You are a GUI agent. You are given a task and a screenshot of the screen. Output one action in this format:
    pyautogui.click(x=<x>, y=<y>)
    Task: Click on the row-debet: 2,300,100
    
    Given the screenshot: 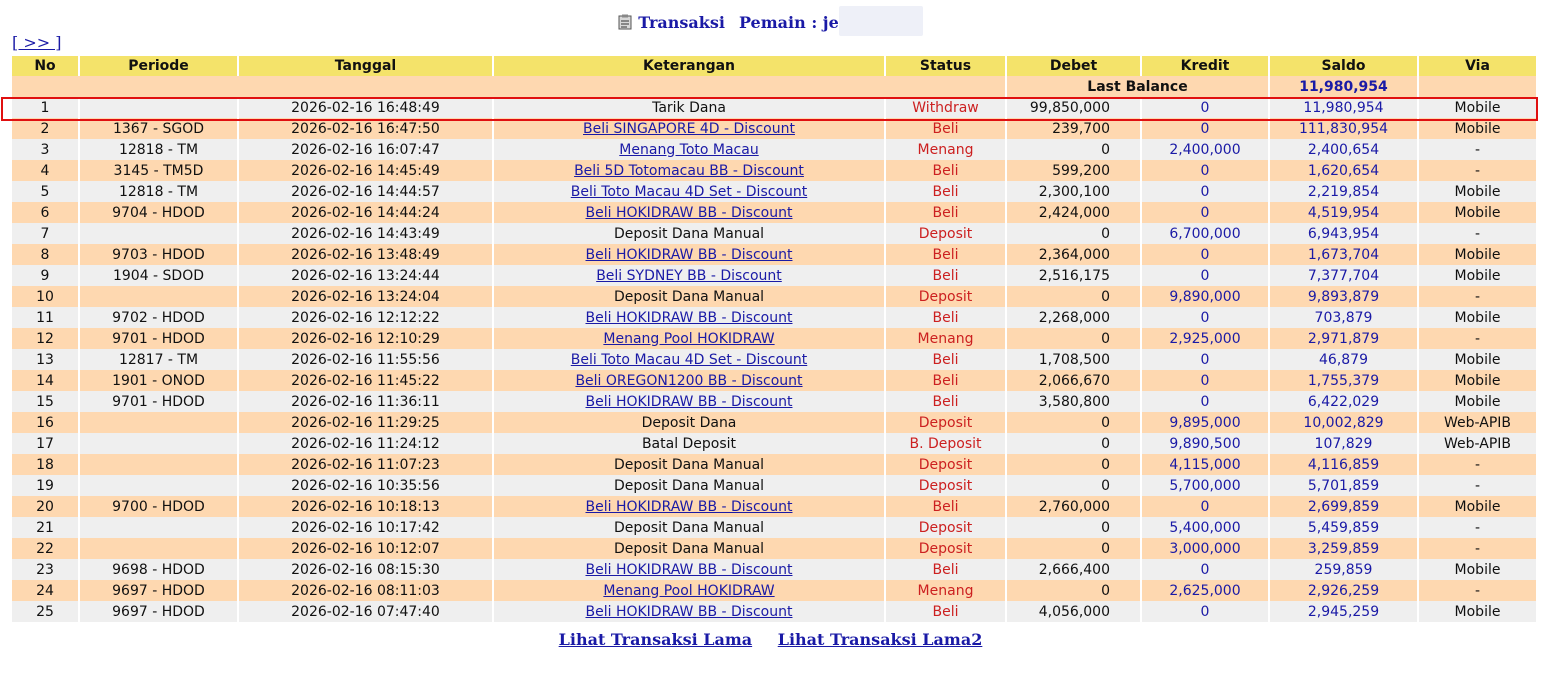 What is the action you would take?
    pyautogui.click(x=1073, y=191)
    